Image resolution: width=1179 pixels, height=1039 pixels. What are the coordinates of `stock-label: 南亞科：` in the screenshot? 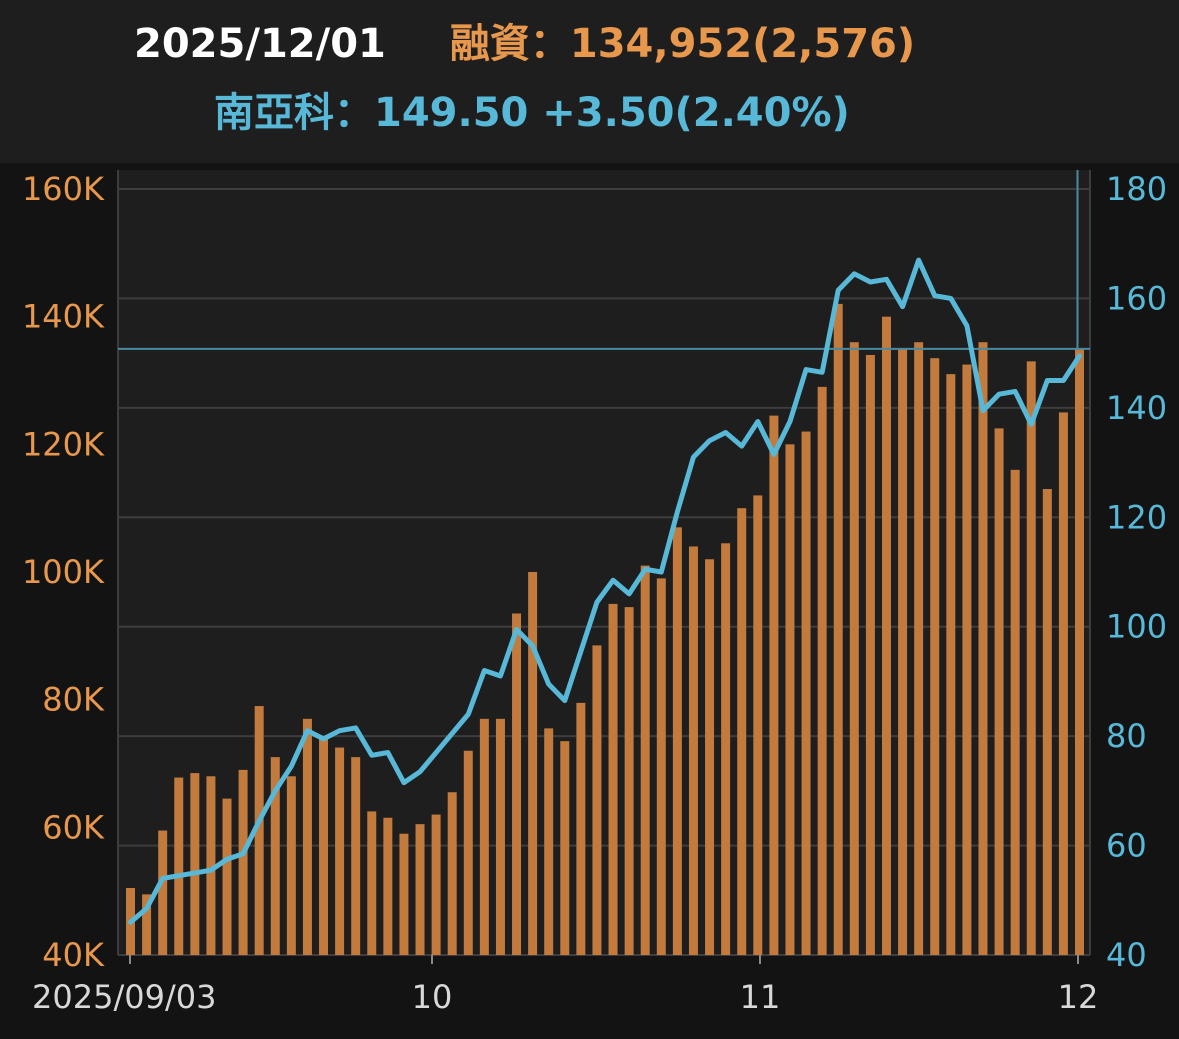 It's located at (294, 113).